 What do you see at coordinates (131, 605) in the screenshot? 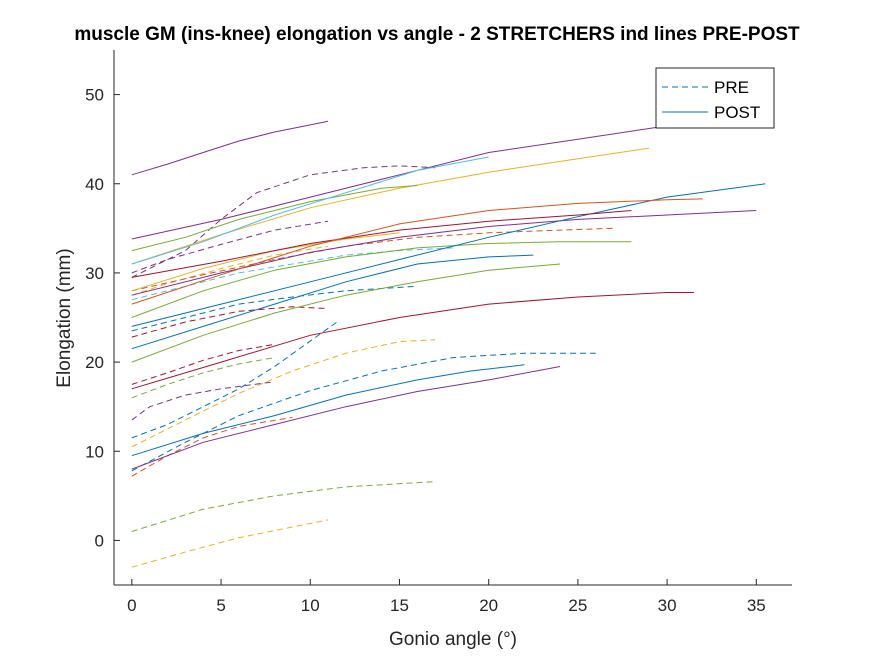
I see `x-tick-label: 0` at bounding box center [131, 605].